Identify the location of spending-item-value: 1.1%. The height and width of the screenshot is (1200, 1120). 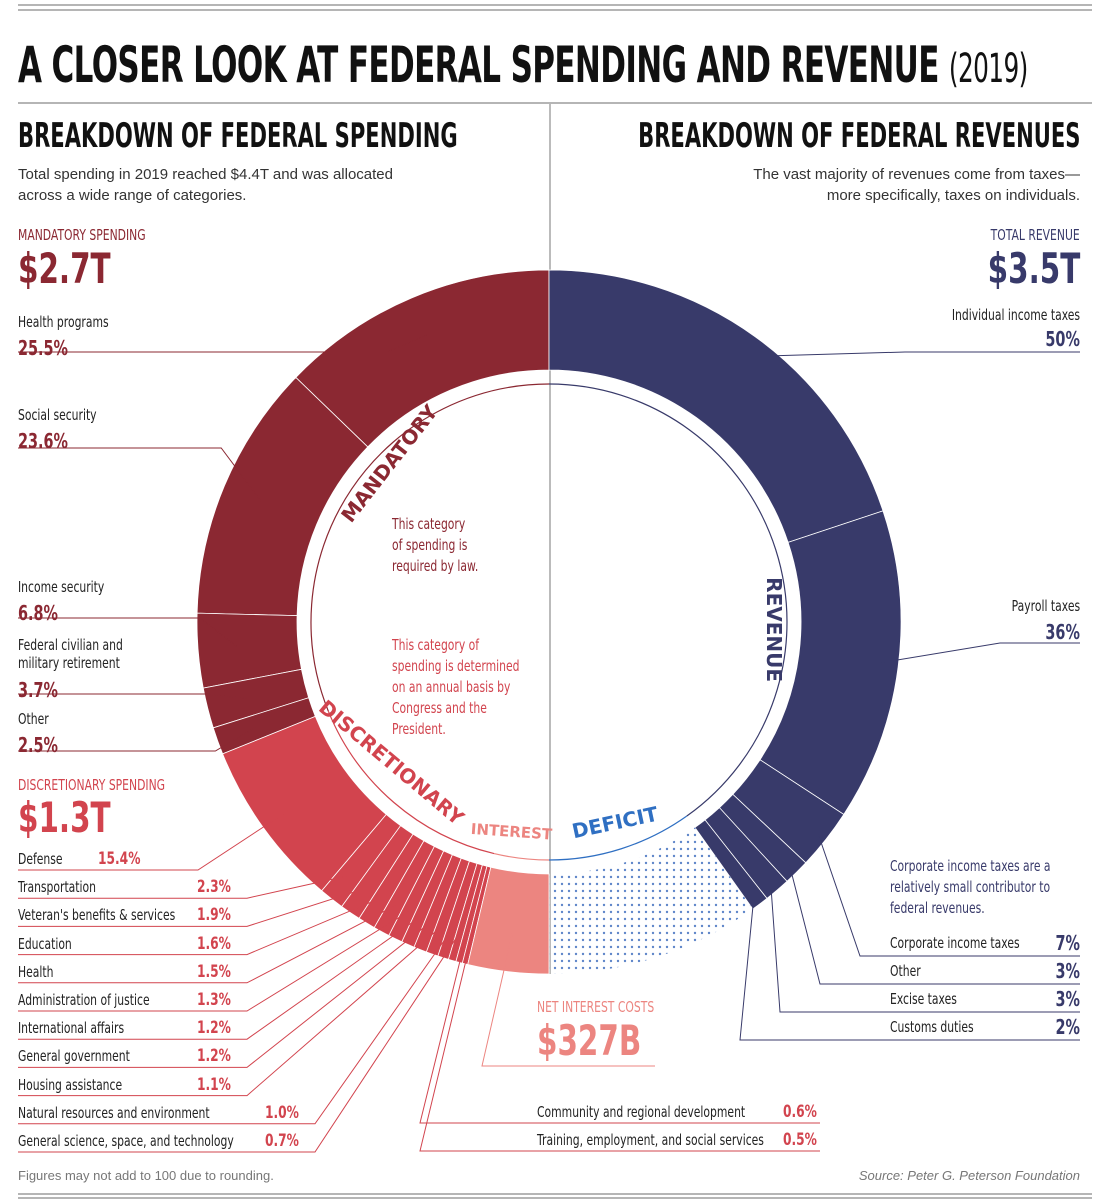
(214, 1084).